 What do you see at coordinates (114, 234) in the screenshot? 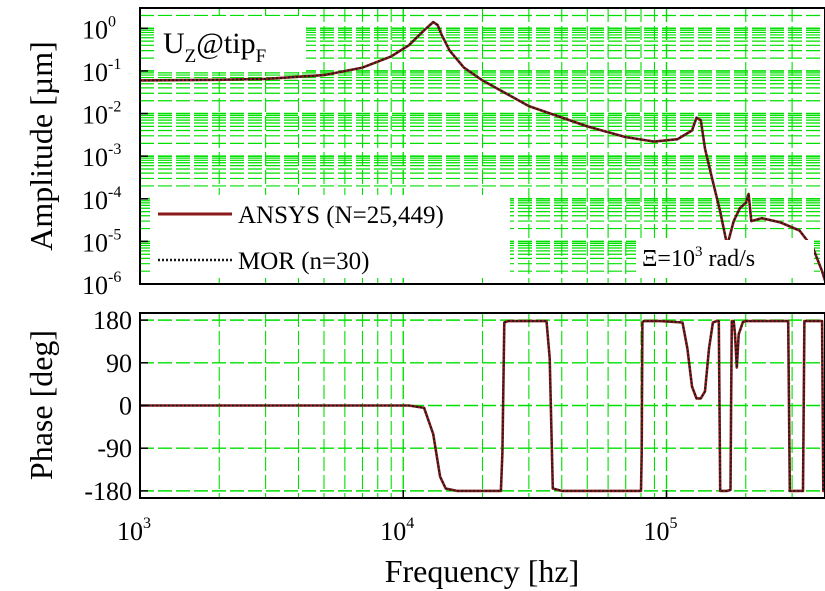
I see `tick-exponent: -5` at bounding box center [114, 234].